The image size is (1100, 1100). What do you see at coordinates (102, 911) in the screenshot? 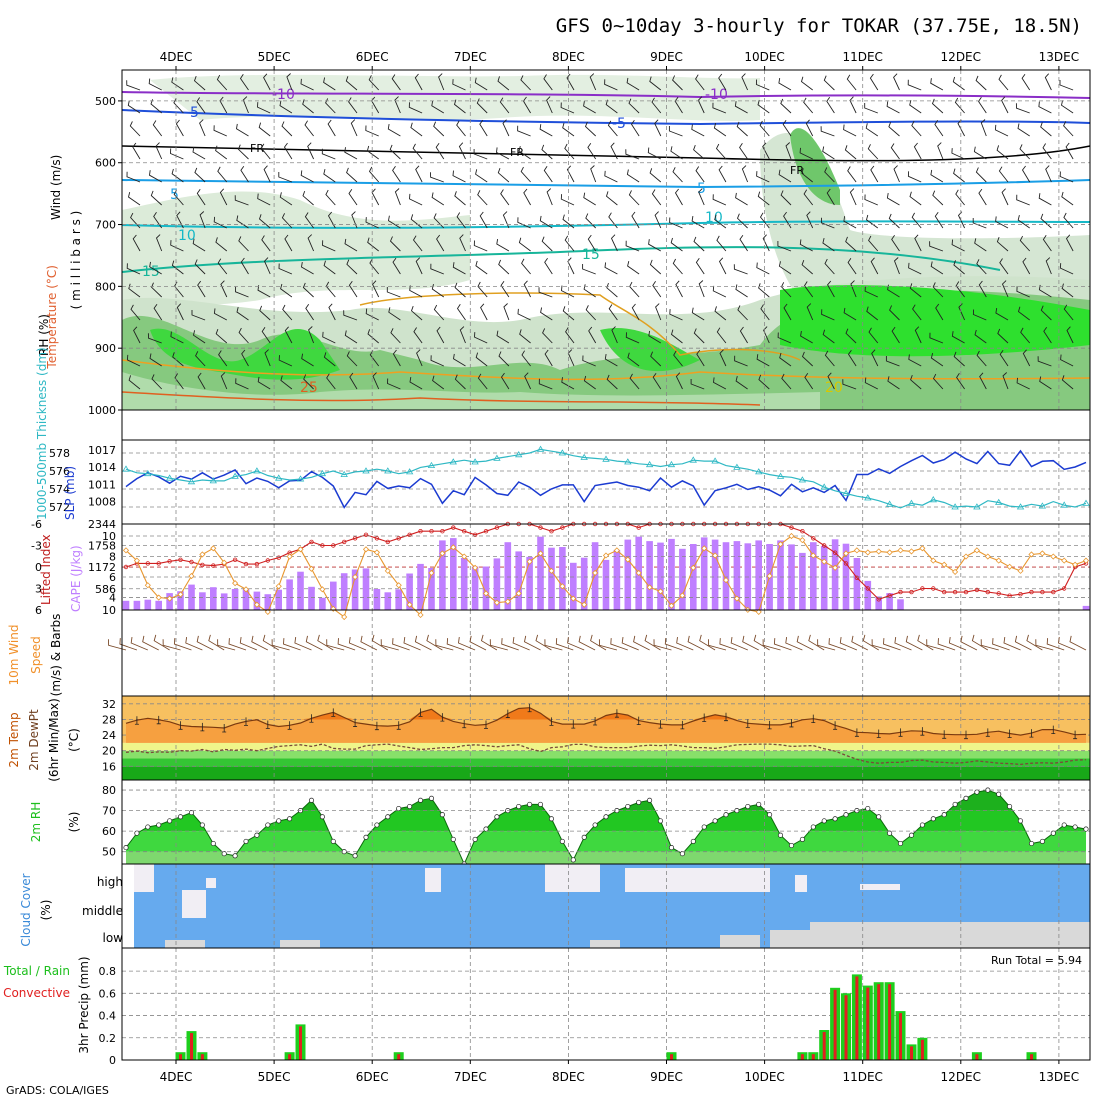
I see `cloud-layer-middle: middle` at bounding box center [102, 911].